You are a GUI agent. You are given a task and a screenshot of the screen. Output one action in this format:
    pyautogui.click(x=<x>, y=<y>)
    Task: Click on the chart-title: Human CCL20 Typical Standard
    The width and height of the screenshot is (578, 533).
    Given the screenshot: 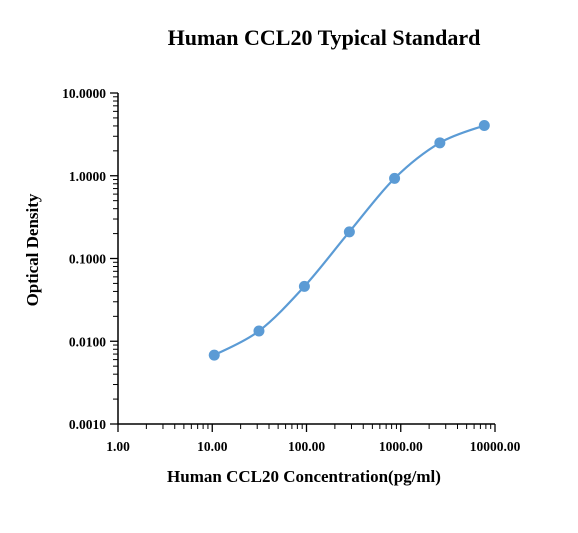 What is the action you would take?
    pyautogui.click(x=324, y=37)
    